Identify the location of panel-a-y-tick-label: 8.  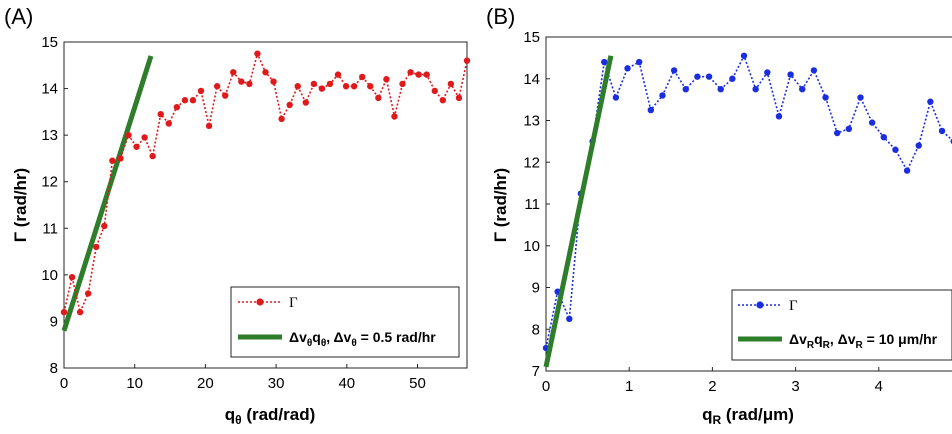
(54, 368).